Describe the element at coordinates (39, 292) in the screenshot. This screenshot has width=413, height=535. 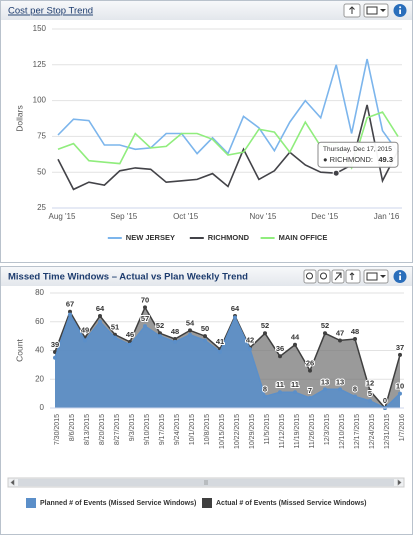
I see `y-tick-label: 80` at that location.